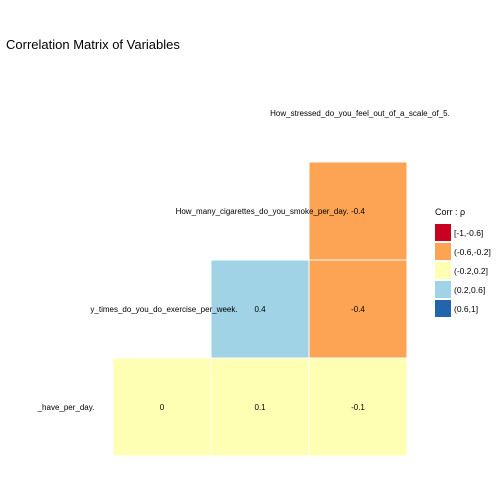  What do you see at coordinates (260, 407) in the screenshot?
I see `cell-value-label: 0.1` at bounding box center [260, 407].